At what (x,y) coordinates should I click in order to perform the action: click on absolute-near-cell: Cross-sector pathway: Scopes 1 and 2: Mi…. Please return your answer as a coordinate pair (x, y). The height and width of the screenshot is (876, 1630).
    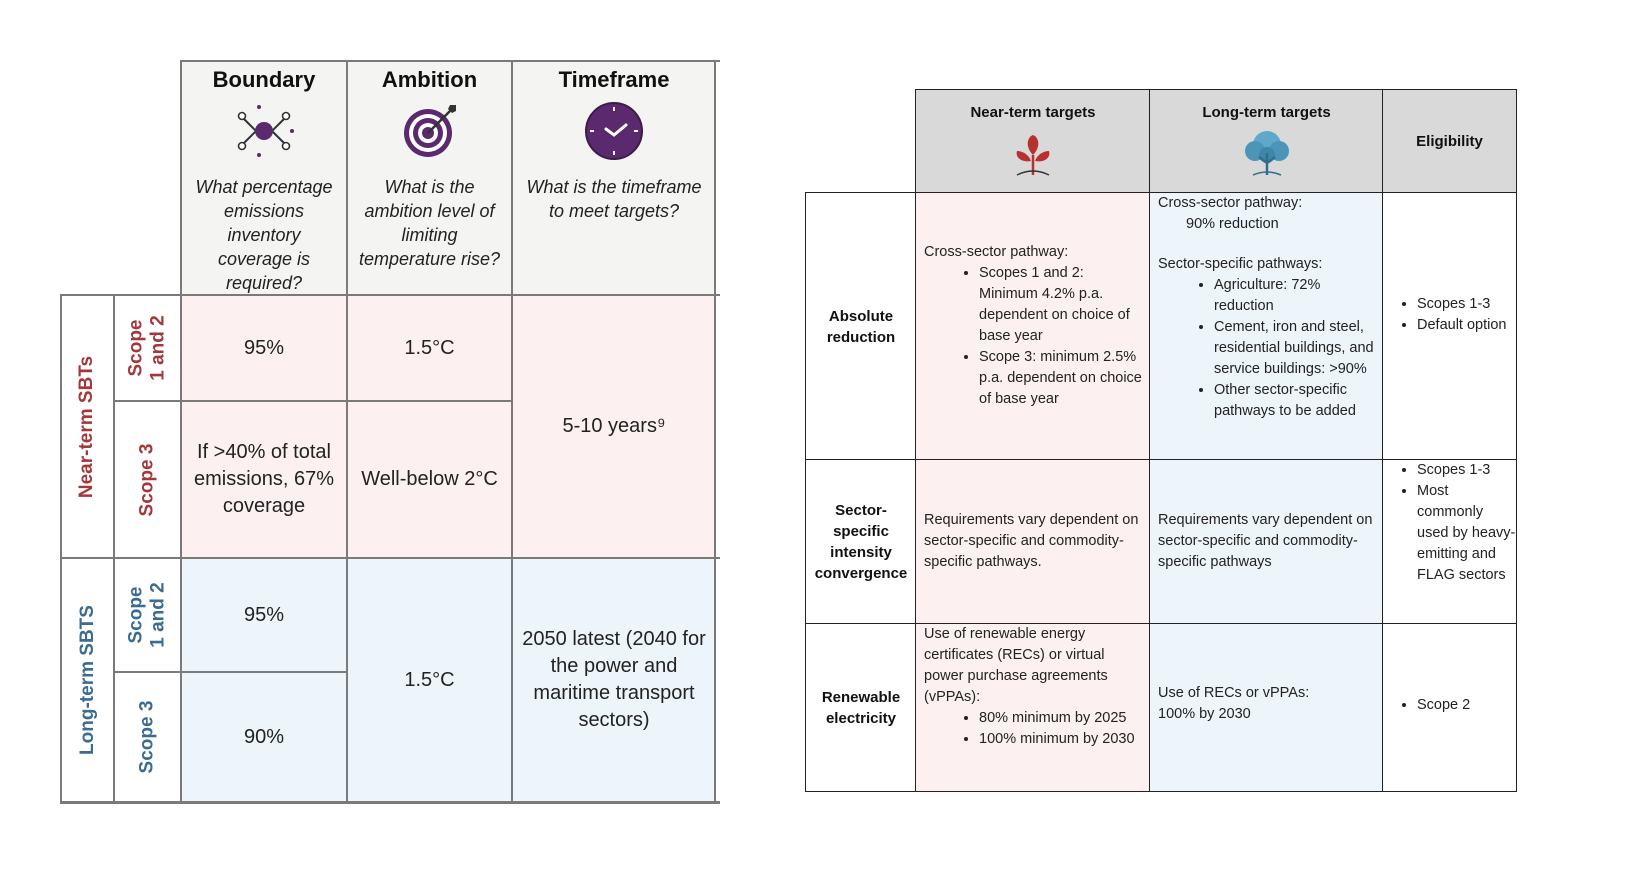
    Looking at the image, I should click on (1033, 326).